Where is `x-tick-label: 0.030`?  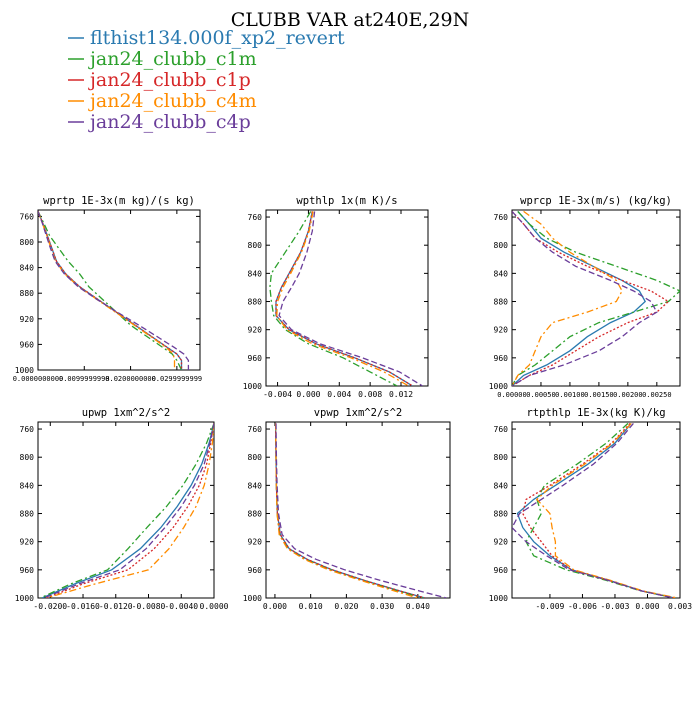
x-tick-label: 0.030 is located at coordinates (382, 606).